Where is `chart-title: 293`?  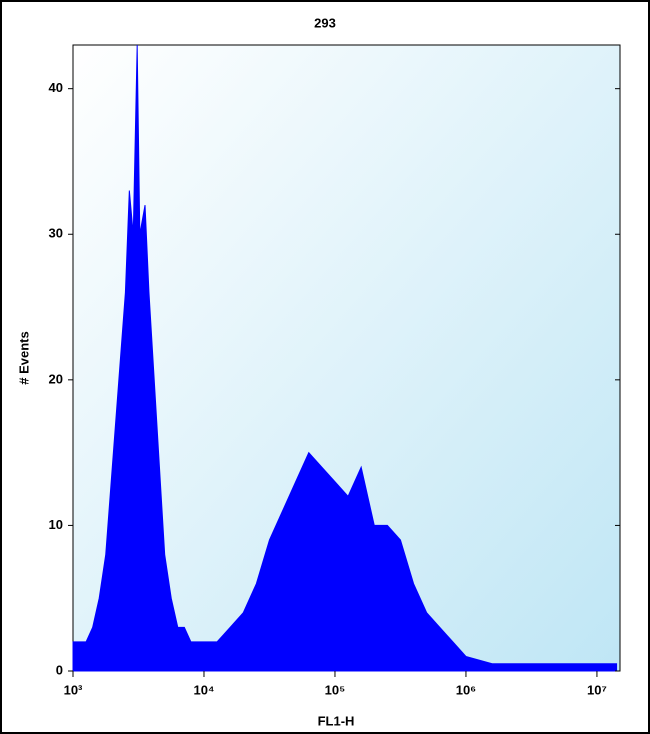 chart-title: 293 is located at coordinates (325, 22).